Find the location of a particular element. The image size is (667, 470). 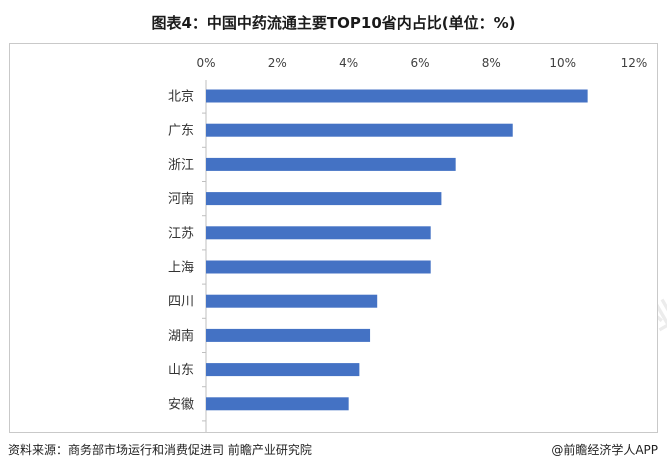

chart-title: 图表4：中国中药流通主要TOP10省内占比(单位：%) is located at coordinates (333, 23).